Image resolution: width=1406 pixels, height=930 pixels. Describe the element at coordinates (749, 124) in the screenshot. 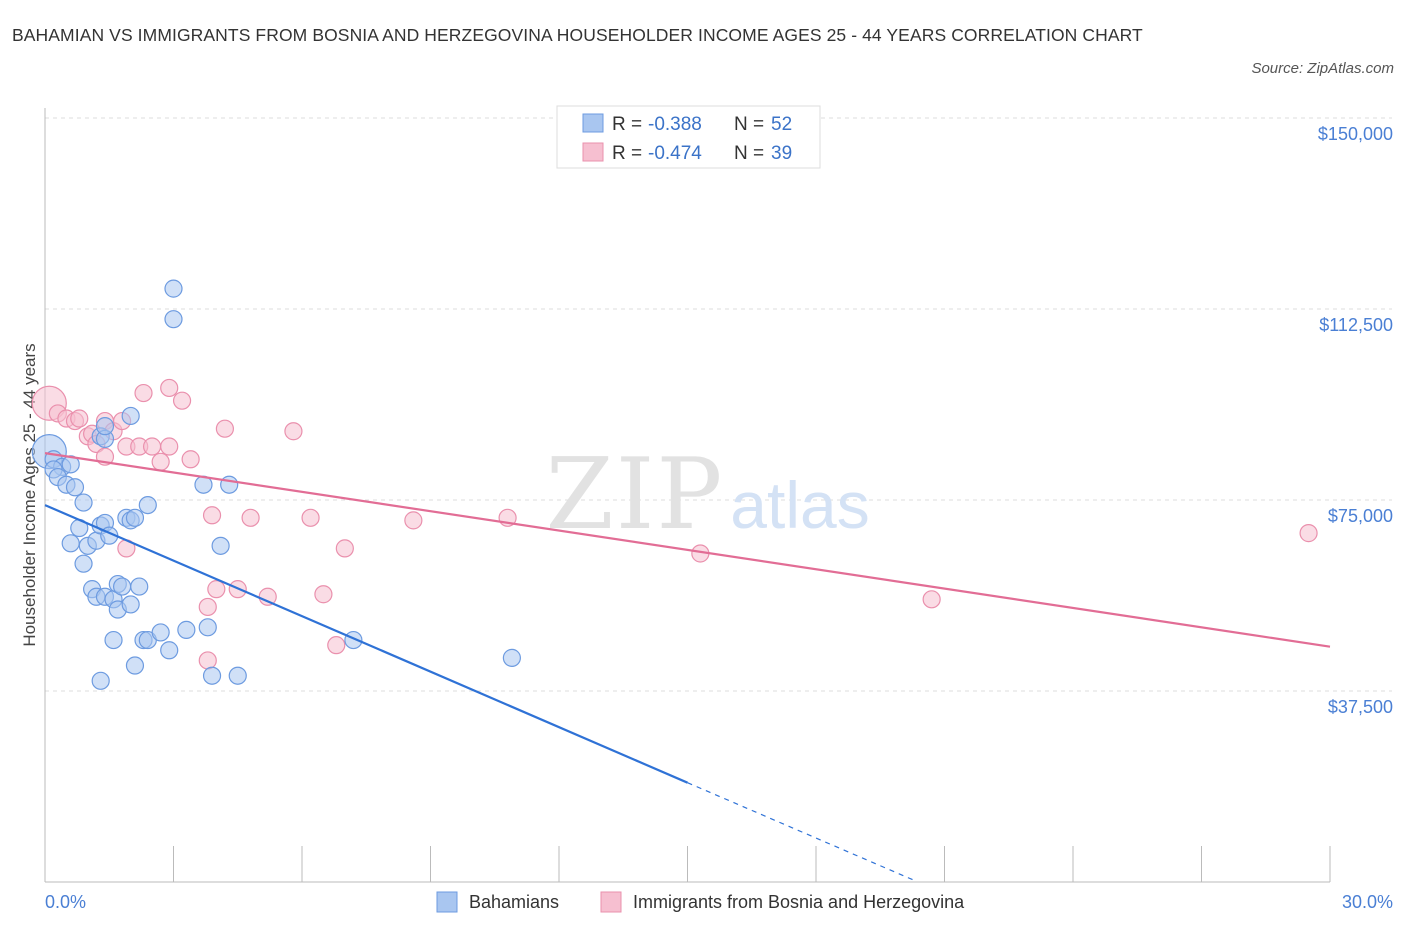

I see `stats-n-label-1: N =` at that location.